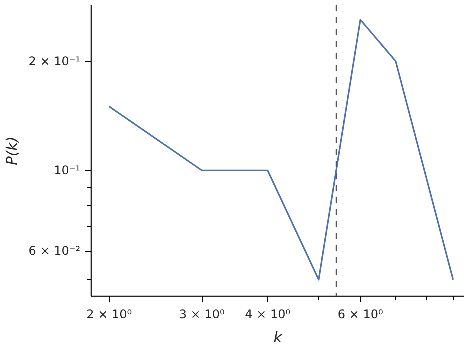 The width and height of the screenshot is (474, 349). What do you see at coordinates (361, 315) in the screenshot?
I see `x-tick-label: 6 × 10⁰` at bounding box center [361, 315].